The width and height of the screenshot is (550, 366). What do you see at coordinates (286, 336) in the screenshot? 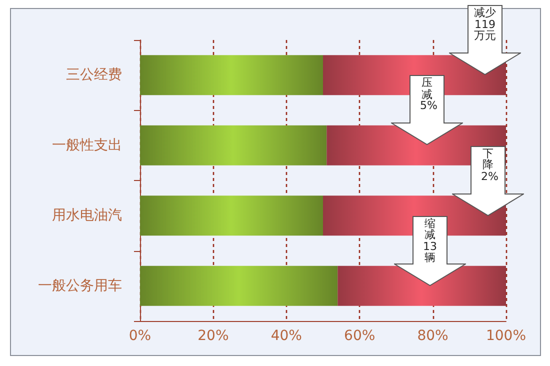
I see `x-tick-label: 40%` at bounding box center [286, 336].